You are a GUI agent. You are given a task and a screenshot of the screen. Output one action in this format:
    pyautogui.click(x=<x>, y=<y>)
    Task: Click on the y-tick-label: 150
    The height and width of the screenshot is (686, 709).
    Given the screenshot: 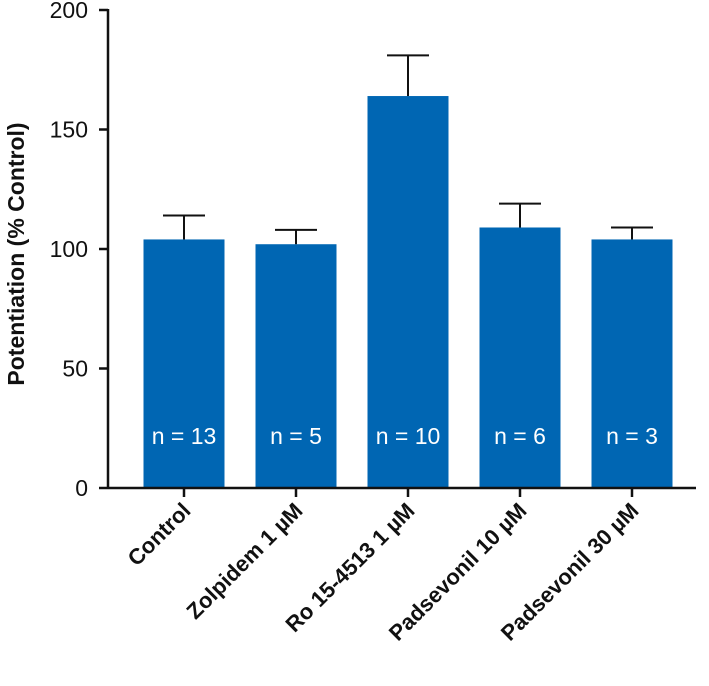 What is the action you would take?
    pyautogui.click(x=69, y=130)
    